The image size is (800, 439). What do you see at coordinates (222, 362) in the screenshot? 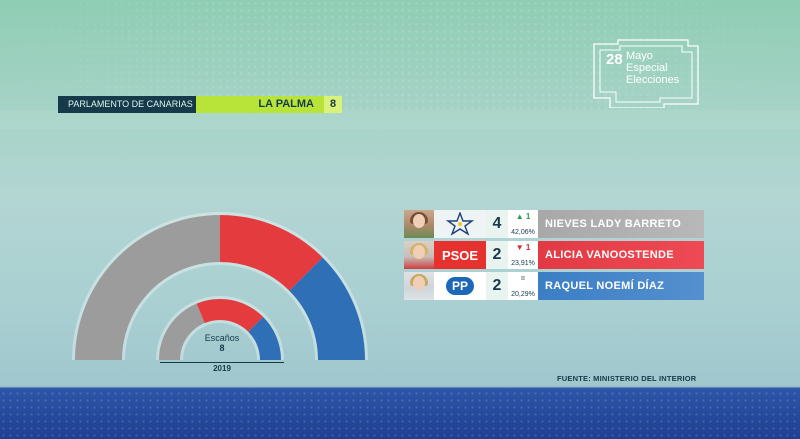
I see `year-divider` at bounding box center [222, 362].